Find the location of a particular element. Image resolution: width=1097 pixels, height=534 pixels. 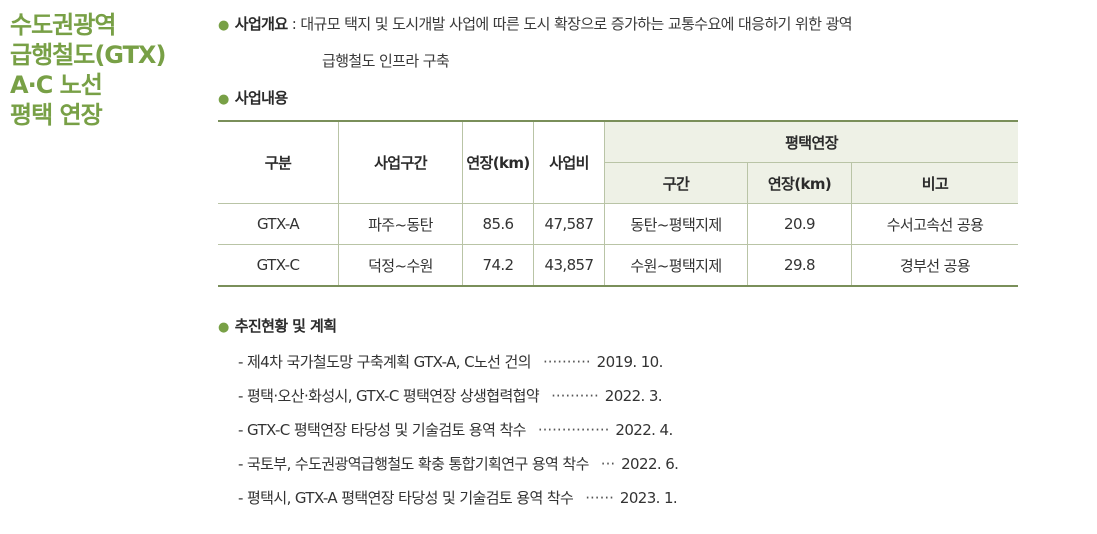

leader-dots: ··············· is located at coordinates (573, 430).